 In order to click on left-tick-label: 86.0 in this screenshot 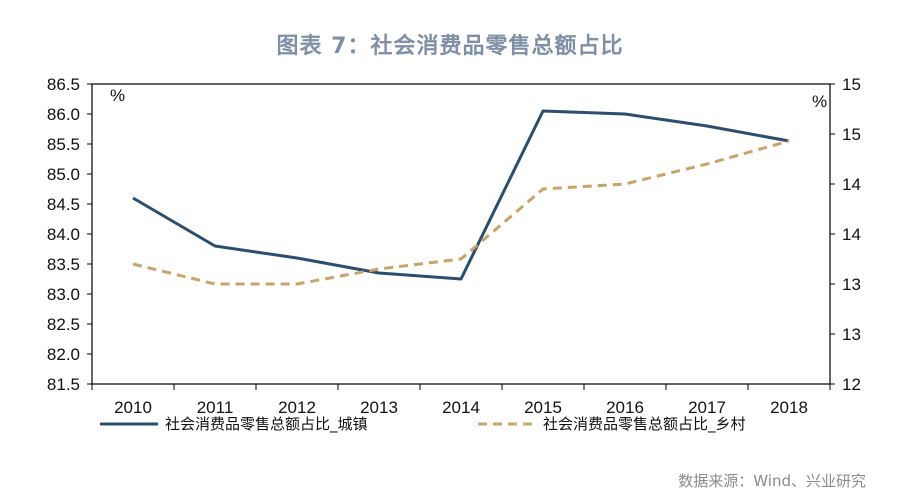, I will do `click(63, 114)`.